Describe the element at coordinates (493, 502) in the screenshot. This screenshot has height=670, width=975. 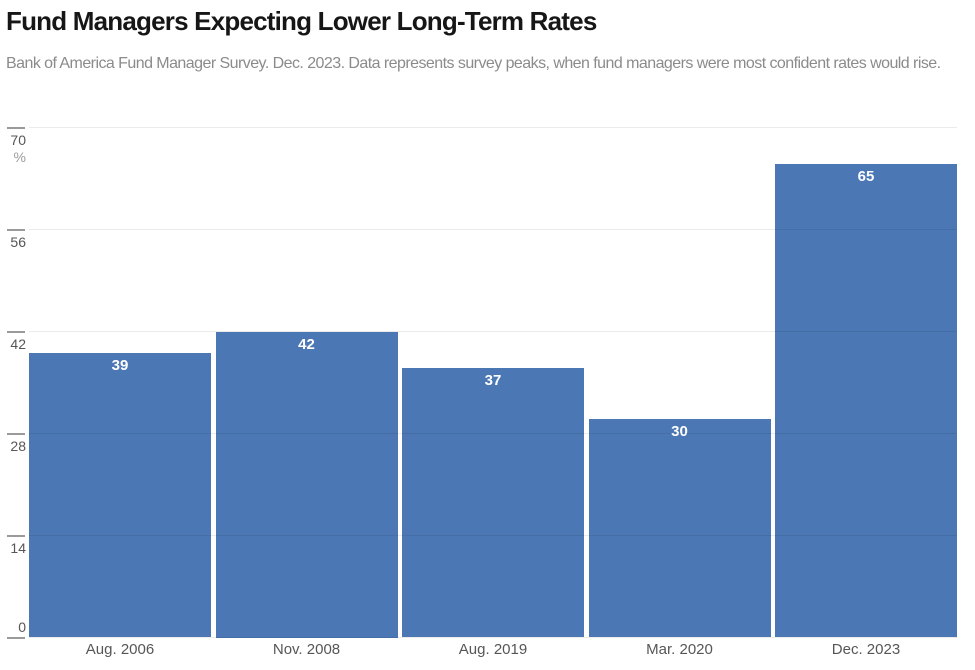
I see `bar: 37` at that location.